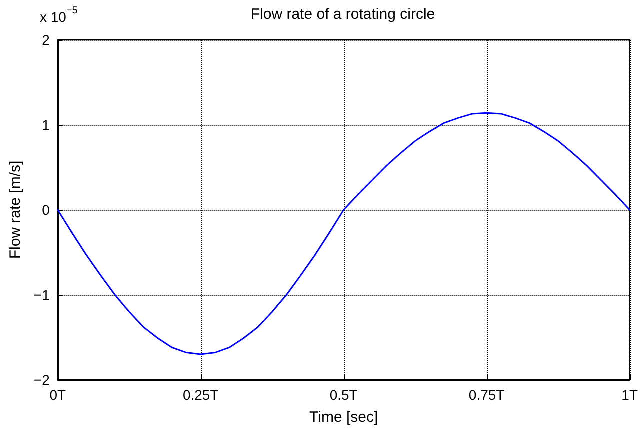  Describe the element at coordinates (42, 380) in the screenshot. I see `y-tick-label: −2` at that location.